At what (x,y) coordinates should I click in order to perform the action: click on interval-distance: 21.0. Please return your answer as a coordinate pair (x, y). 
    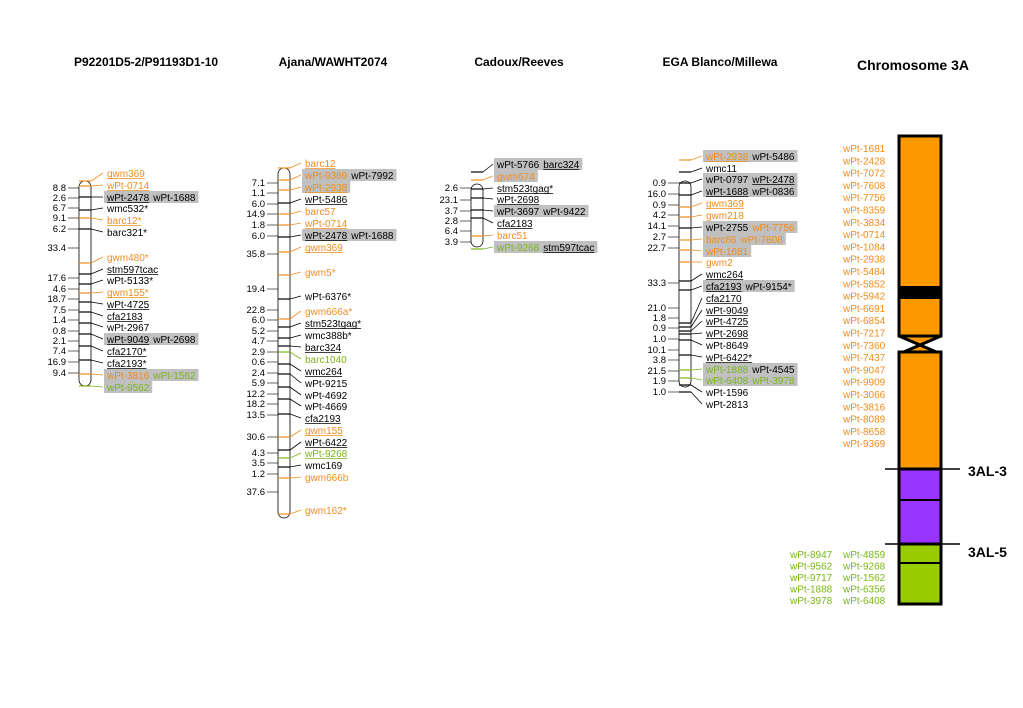
    Looking at the image, I should click on (657, 308).